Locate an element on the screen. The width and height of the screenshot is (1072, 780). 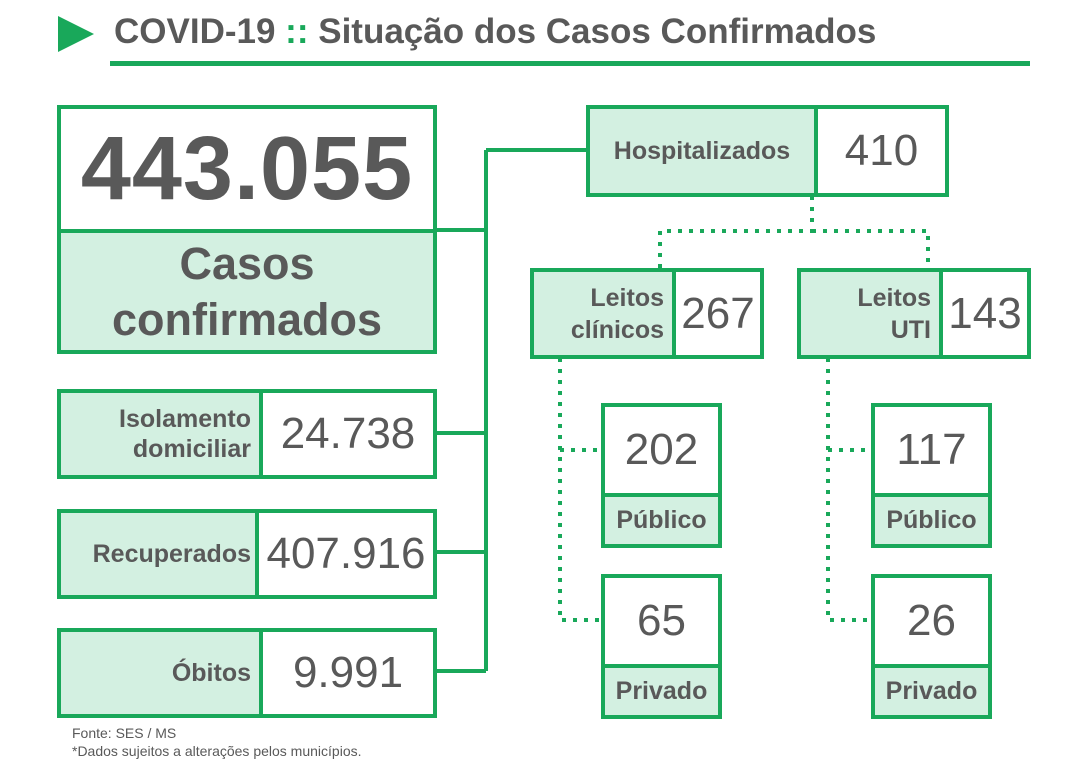
confirmed-label-line2: confirmados is located at coordinates (247, 319).